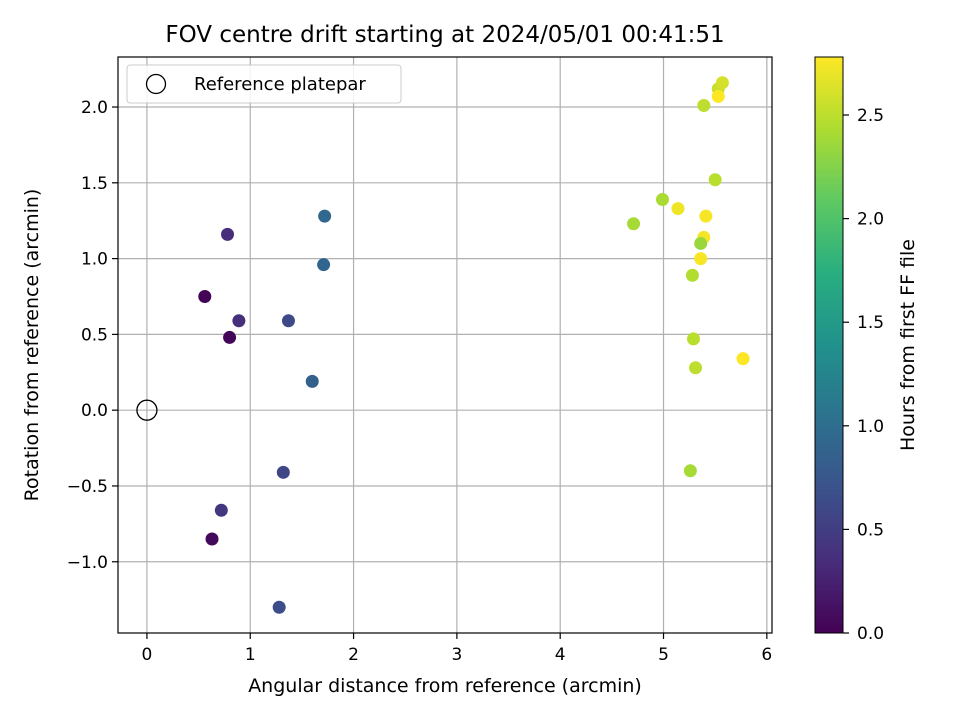 Image resolution: width=960 pixels, height=720 pixels. I want to click on x-tick-label: 6, so click(766, 655).